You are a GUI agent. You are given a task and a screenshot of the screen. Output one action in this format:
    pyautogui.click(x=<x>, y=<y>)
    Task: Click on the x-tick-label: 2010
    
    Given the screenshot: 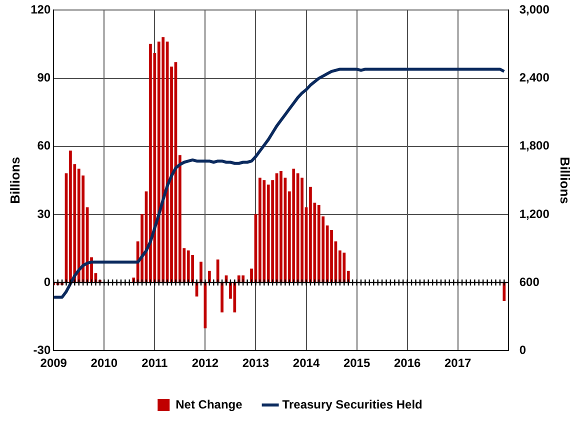 What is the action you would take?
    pyautogui.click(x=104, y=363)
    